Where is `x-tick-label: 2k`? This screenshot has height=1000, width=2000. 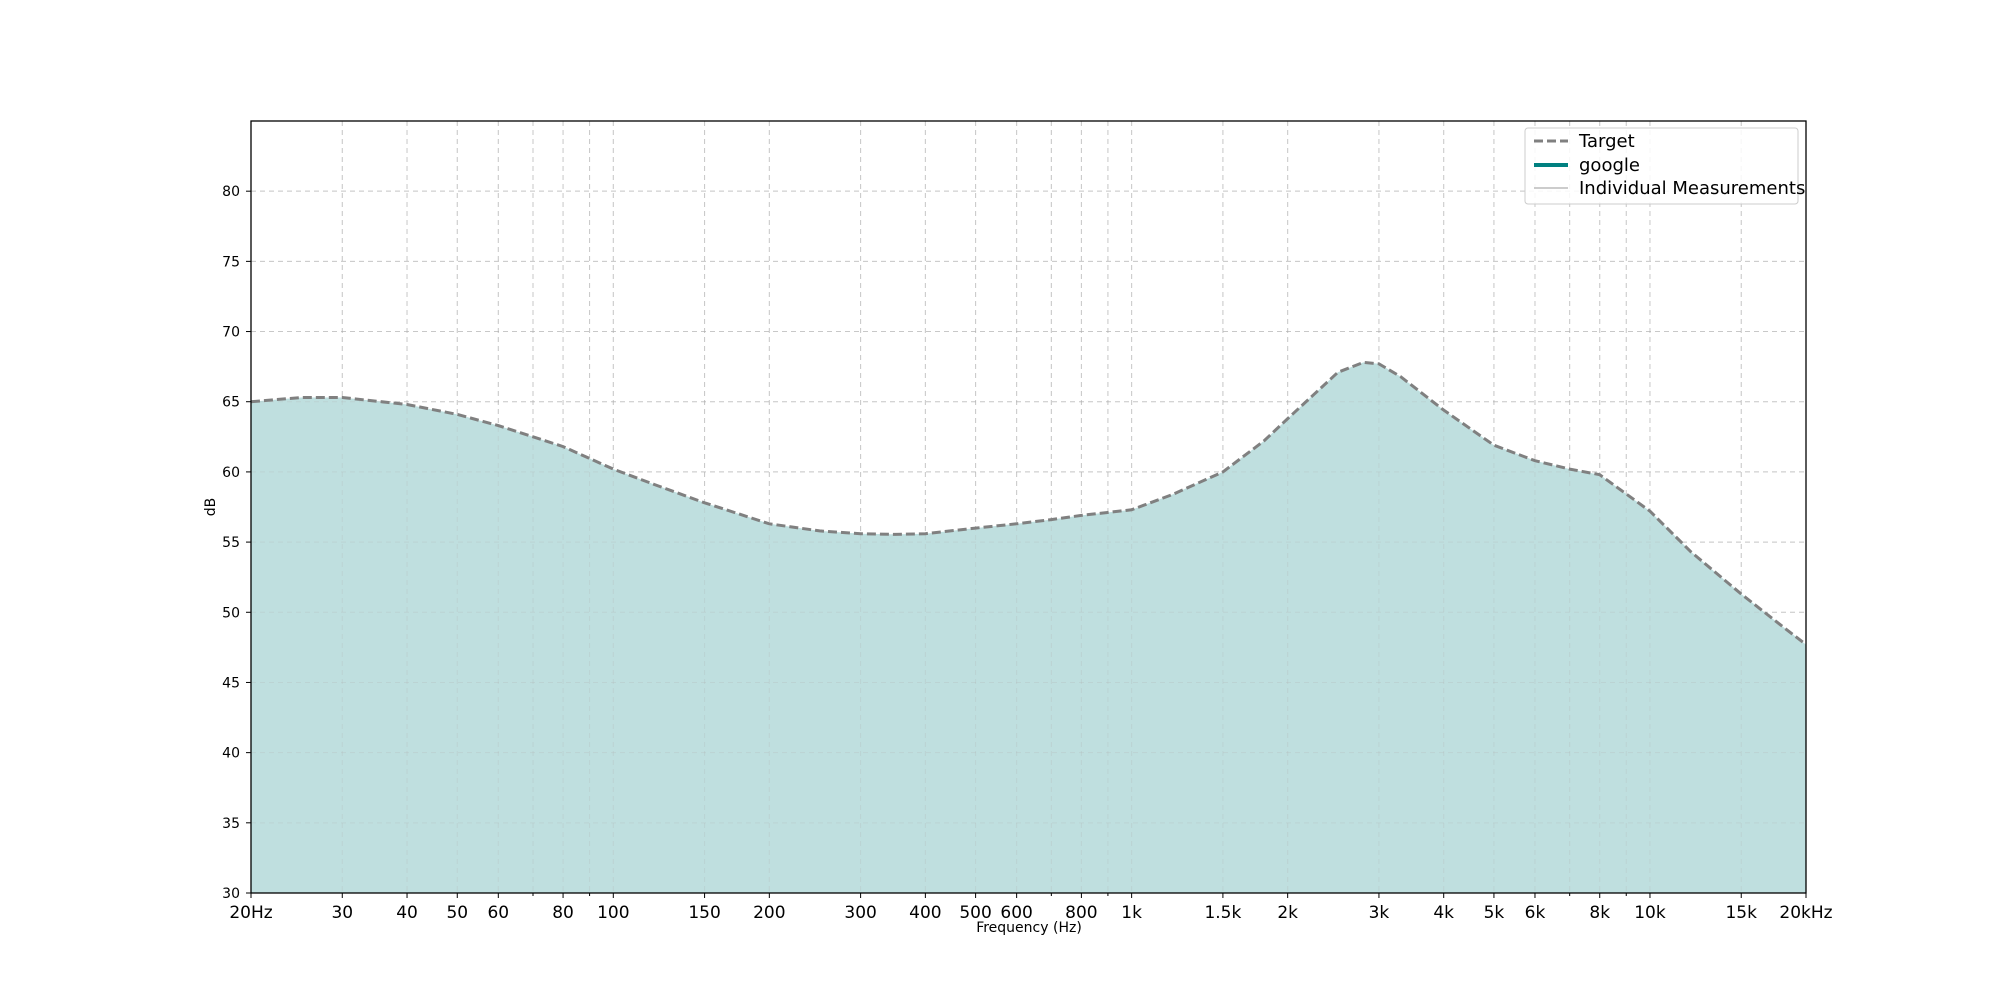
x-tick-label: 2k is located at coordinates (1287, 913).